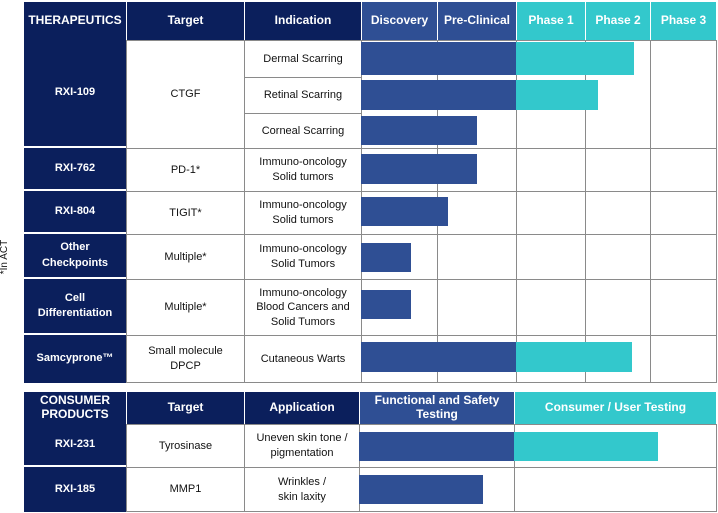 The width and height of the screenshot is (718, 513). What do you see at coordinates (185, 359) in the screenshot?
I see `target-small-molecule-dpcp: Small molecule DPCP` at bounding box center [185, 359].